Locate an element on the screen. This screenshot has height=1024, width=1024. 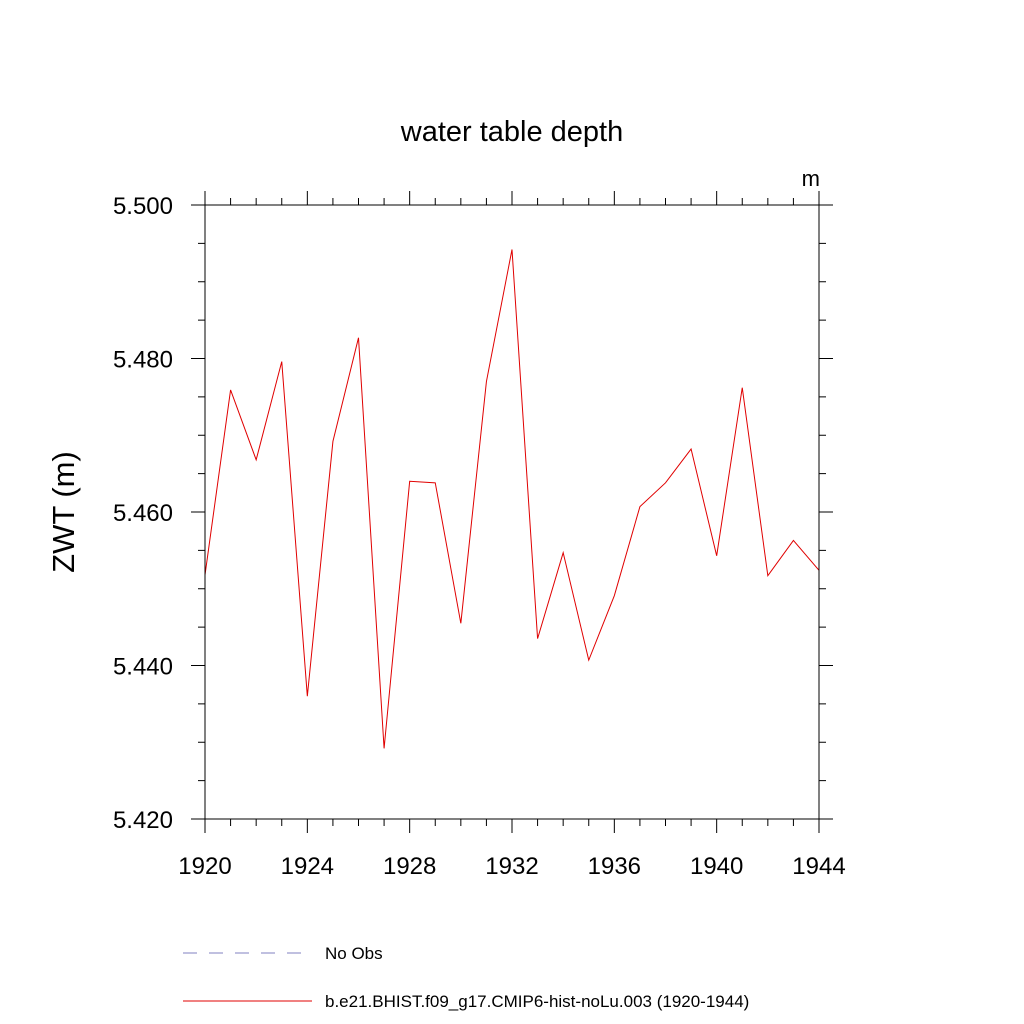
y-tick-label: 5.460 is located at coordinates (143, 513).